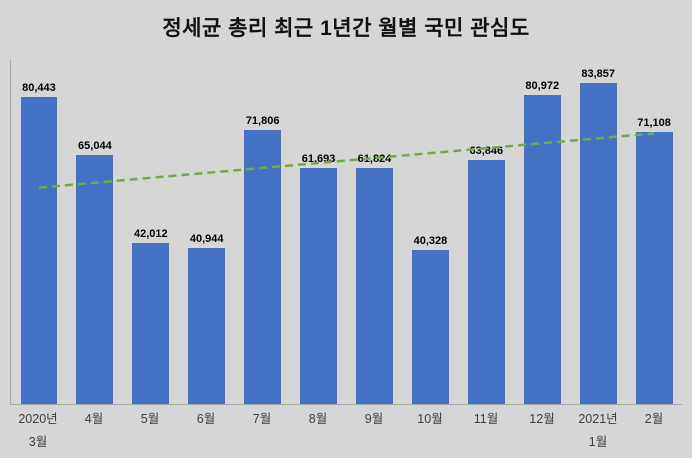  I want to click on bar-column: 63,846, so click(486, 232).